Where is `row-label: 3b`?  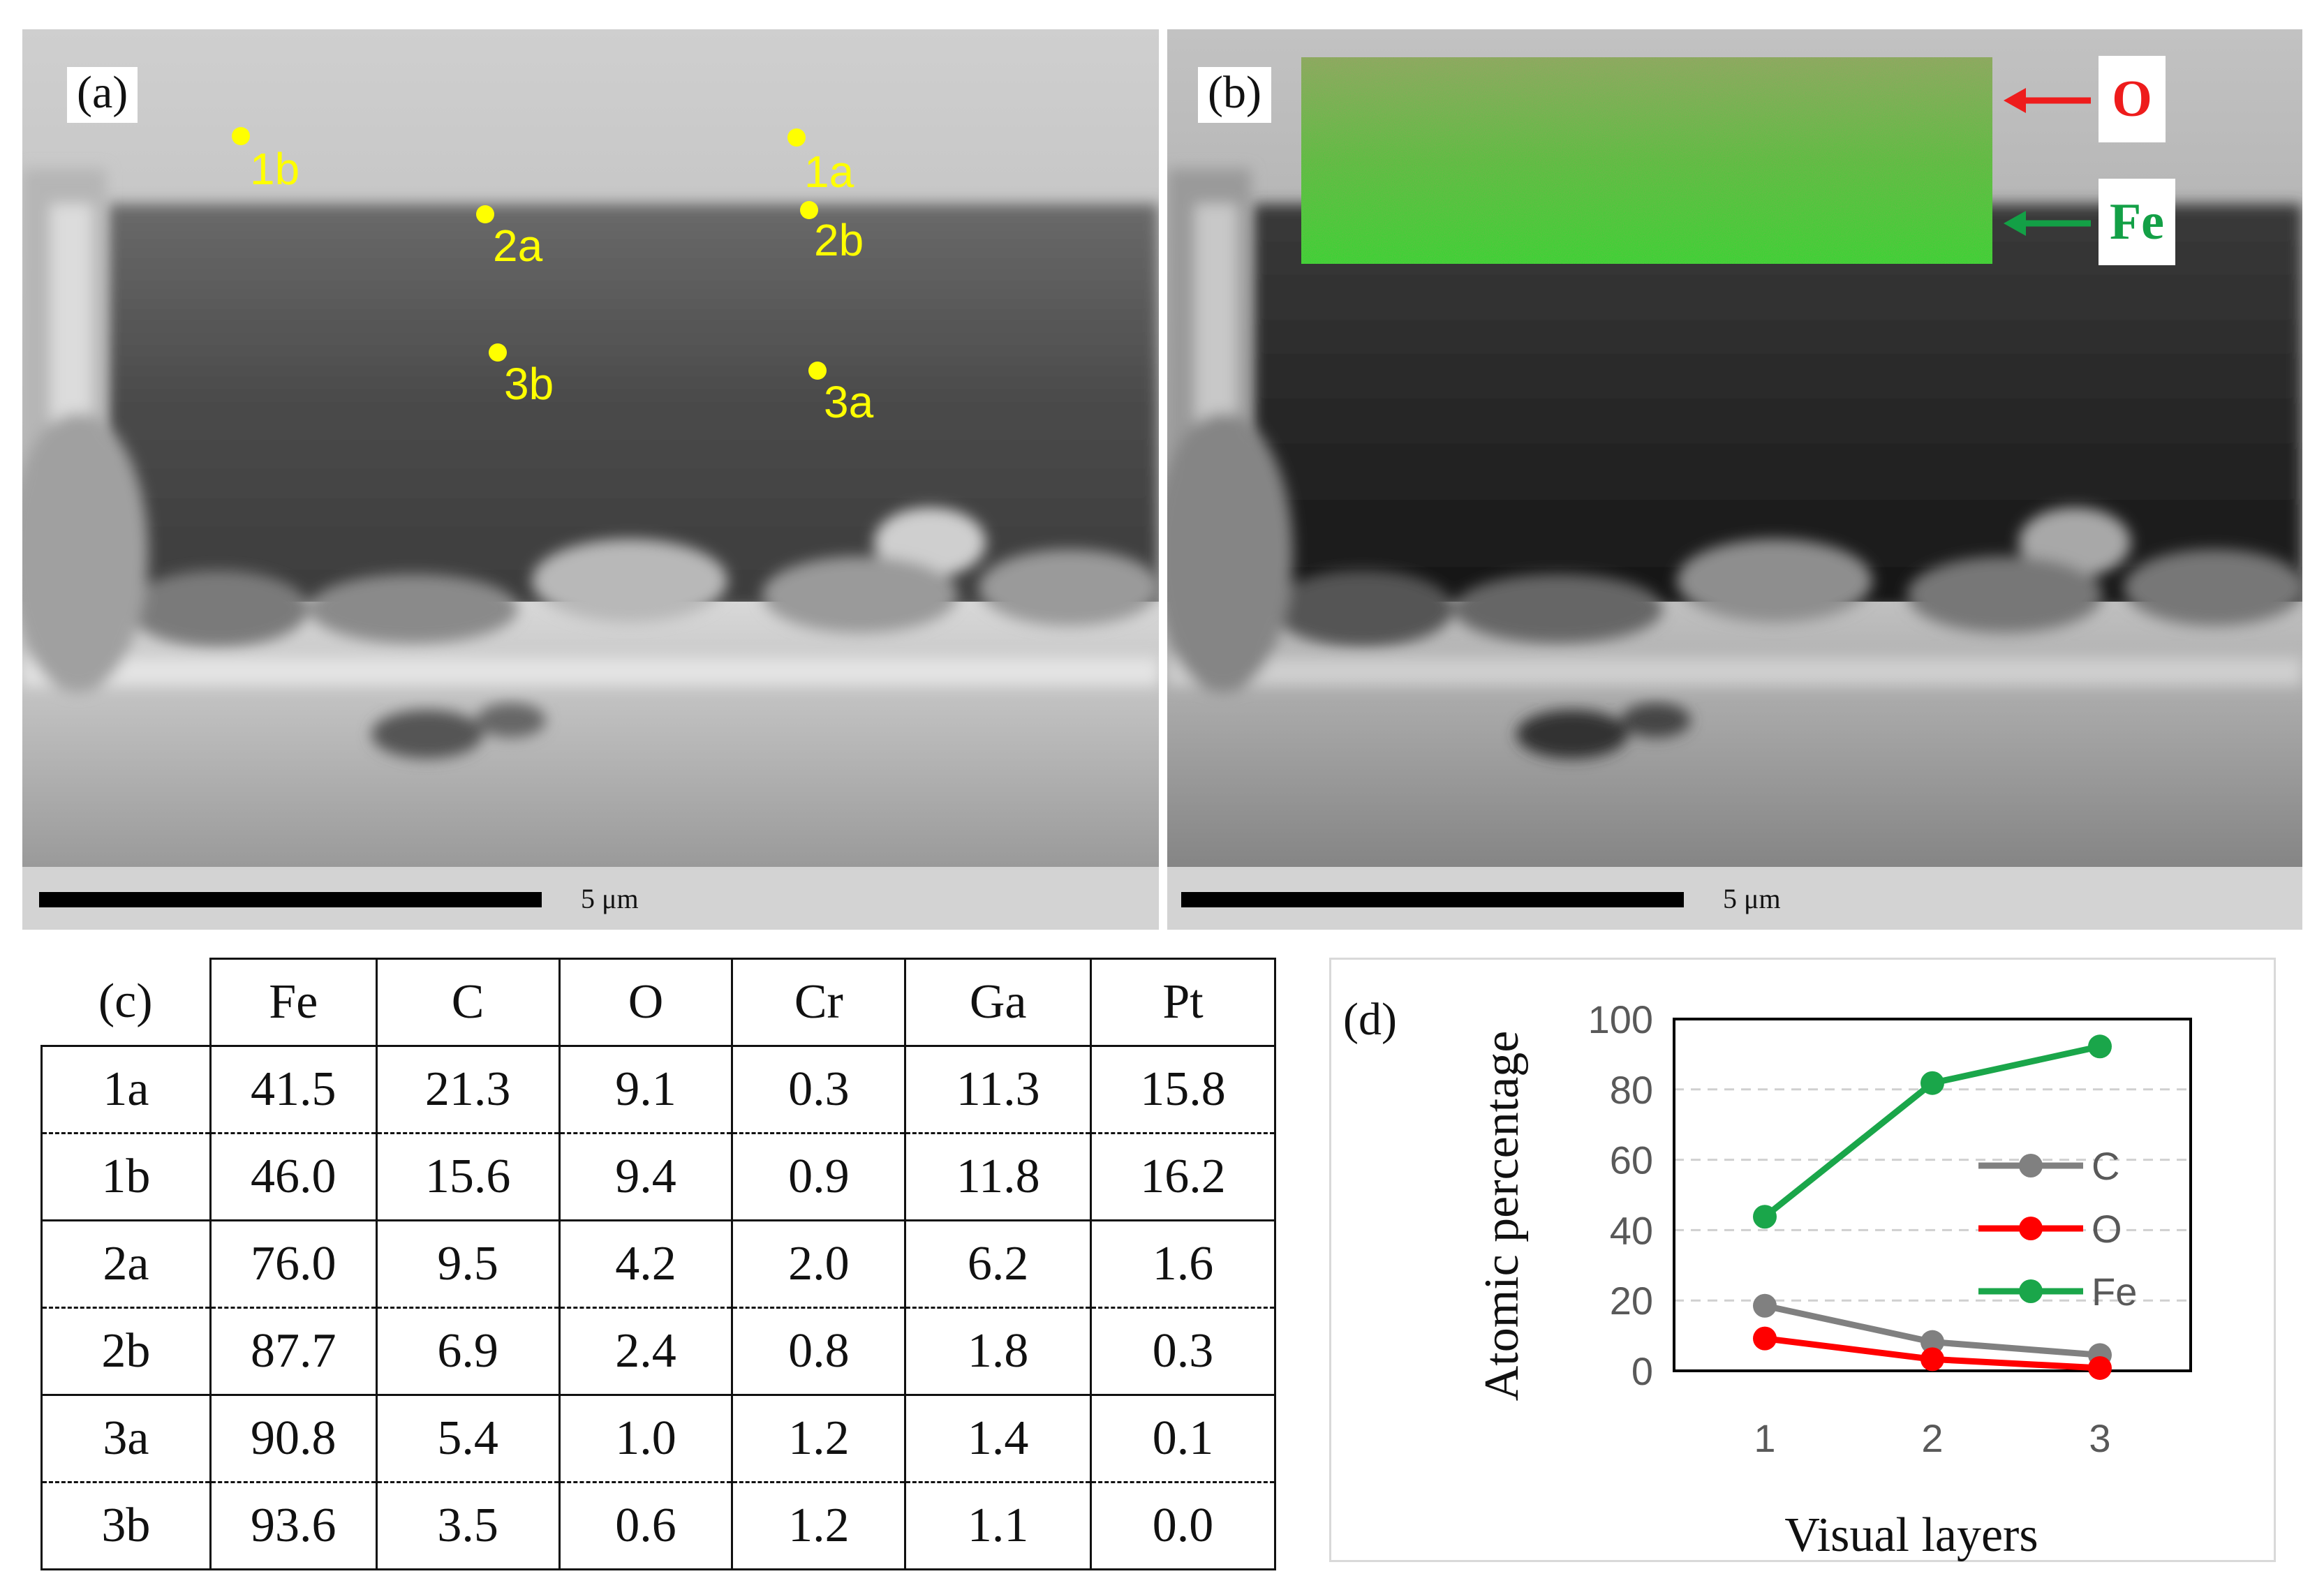
row-label: 3b is located at coordinates (126, 1526).